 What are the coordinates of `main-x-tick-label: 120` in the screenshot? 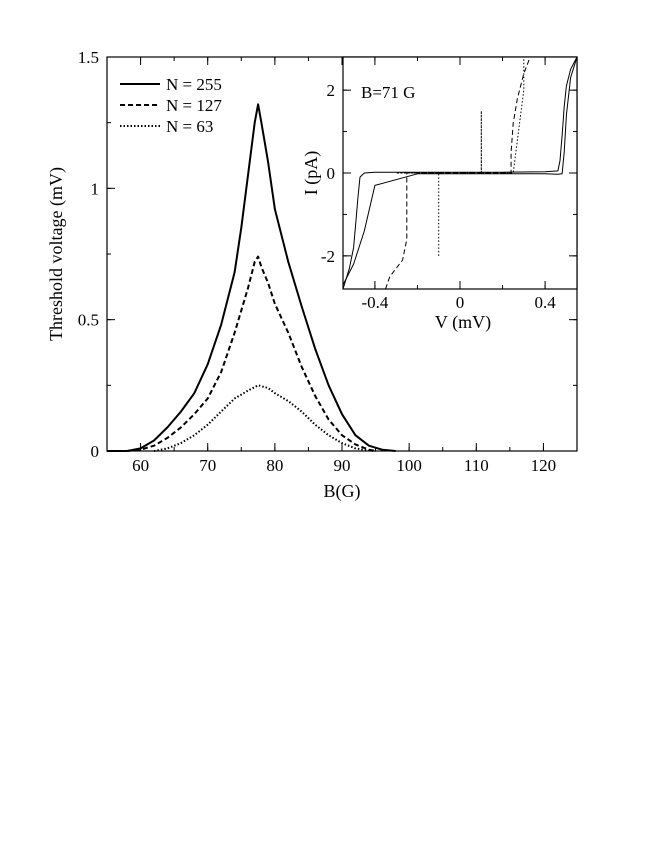 It's located at (544, 465).